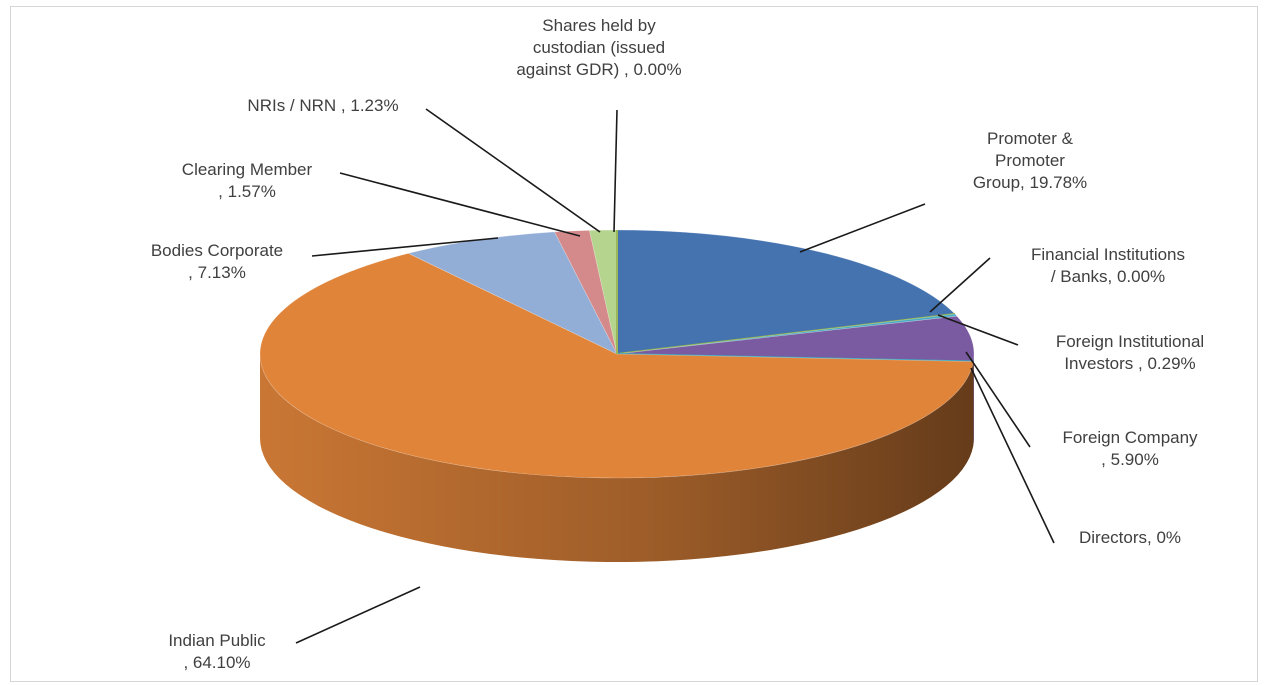  What do you see at coordinates (787, 334) in the screenshot?
I see `pie-slice-foreign-institutional-investors` at bounding box center [787, 334].